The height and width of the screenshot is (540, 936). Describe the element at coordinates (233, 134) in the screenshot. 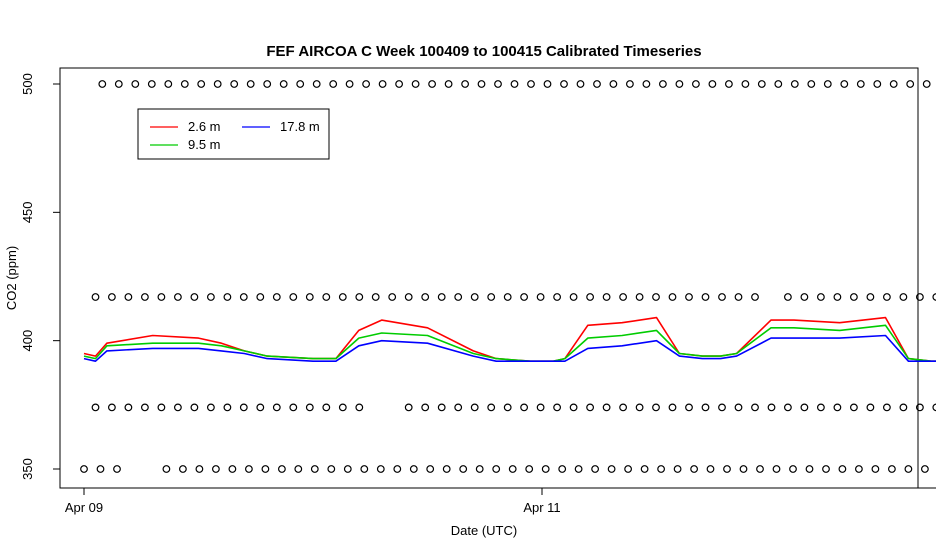

I see `legend: 2.6 m 9.5 m 17.8 m` at that location.